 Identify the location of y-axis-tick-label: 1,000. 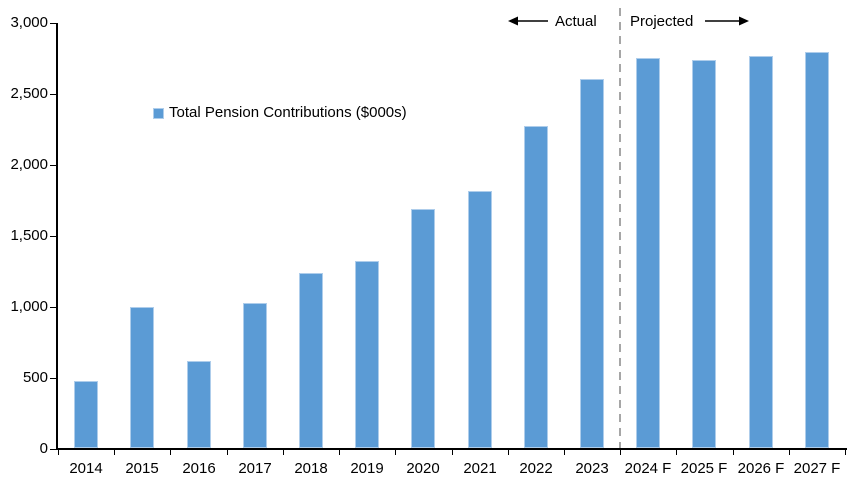
(29, 306).